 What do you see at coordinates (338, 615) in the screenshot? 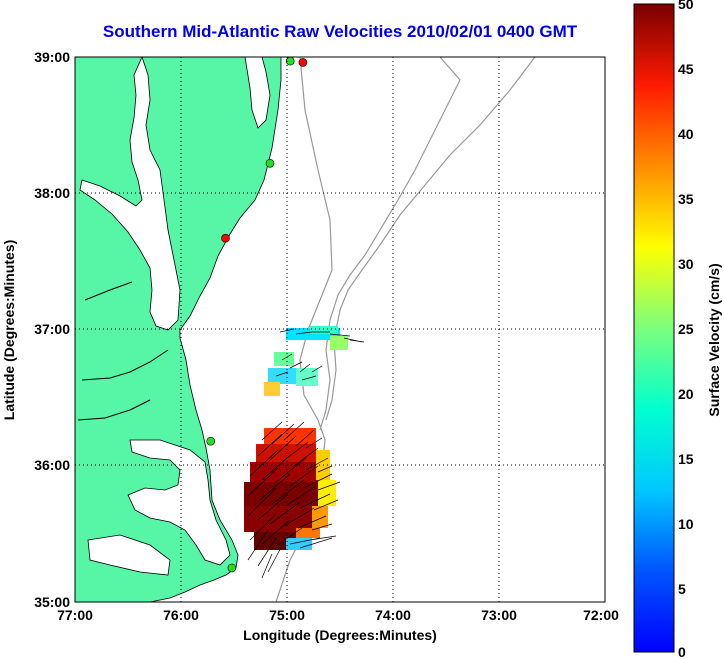
I see `x-tick-labels: 77:00 76:00 75:00 74:00 73:00 72:00` at bounding box center [338, 615].